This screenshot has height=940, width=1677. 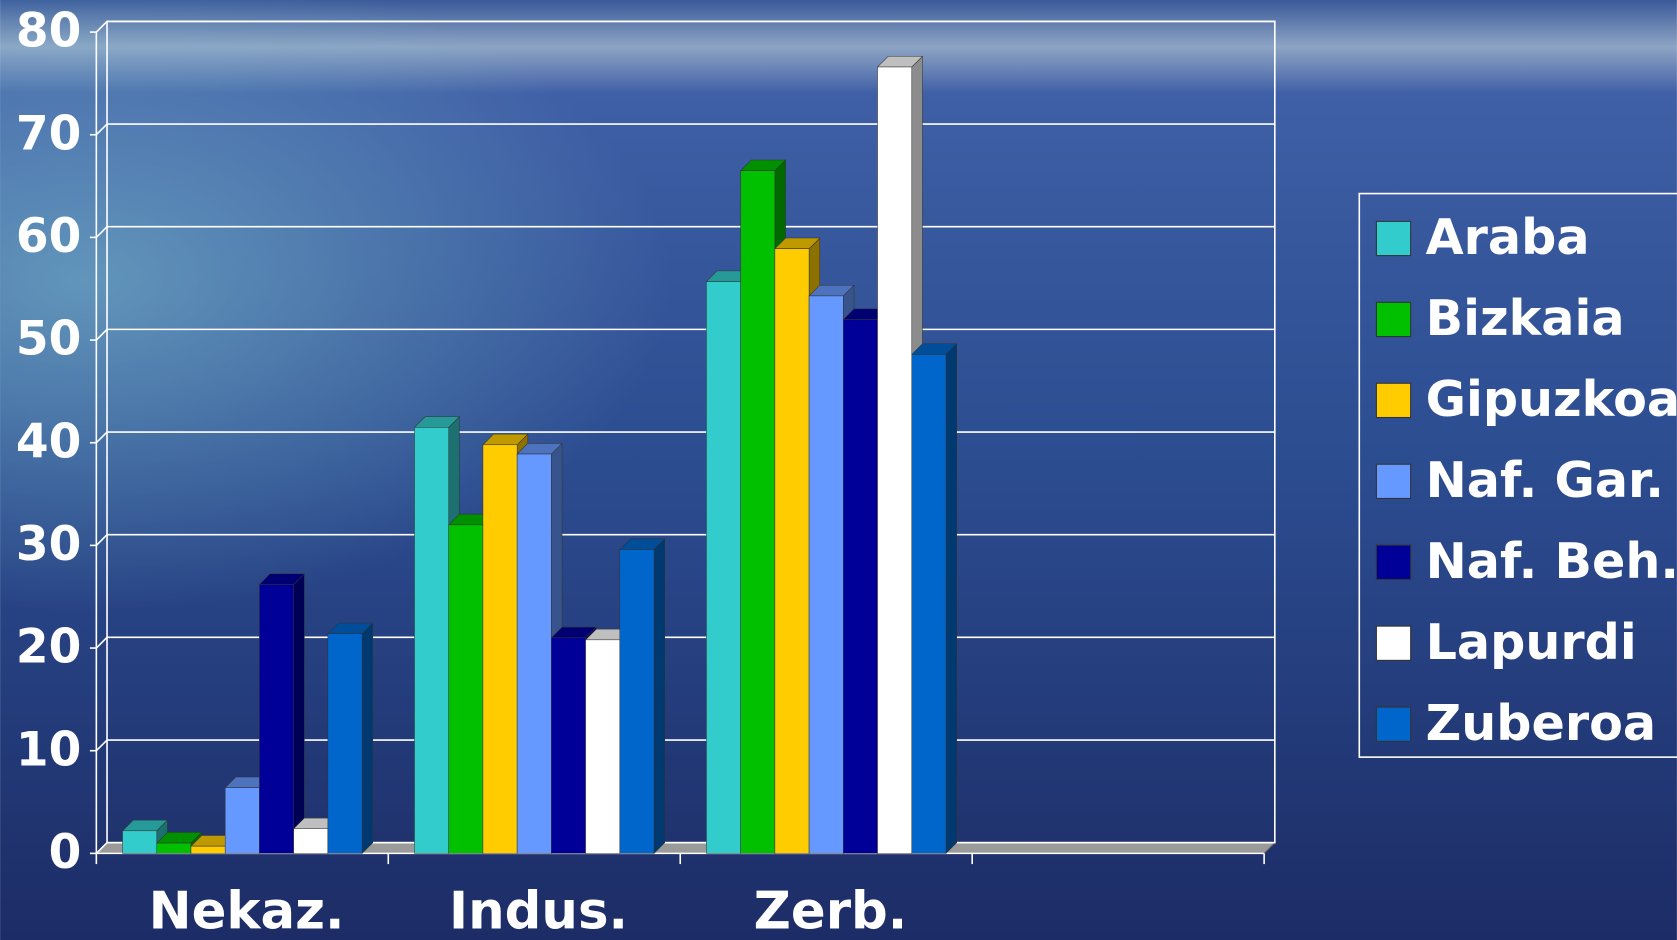 I want to click on legend-label: Bizkaia, so click(x=1525, y=318).